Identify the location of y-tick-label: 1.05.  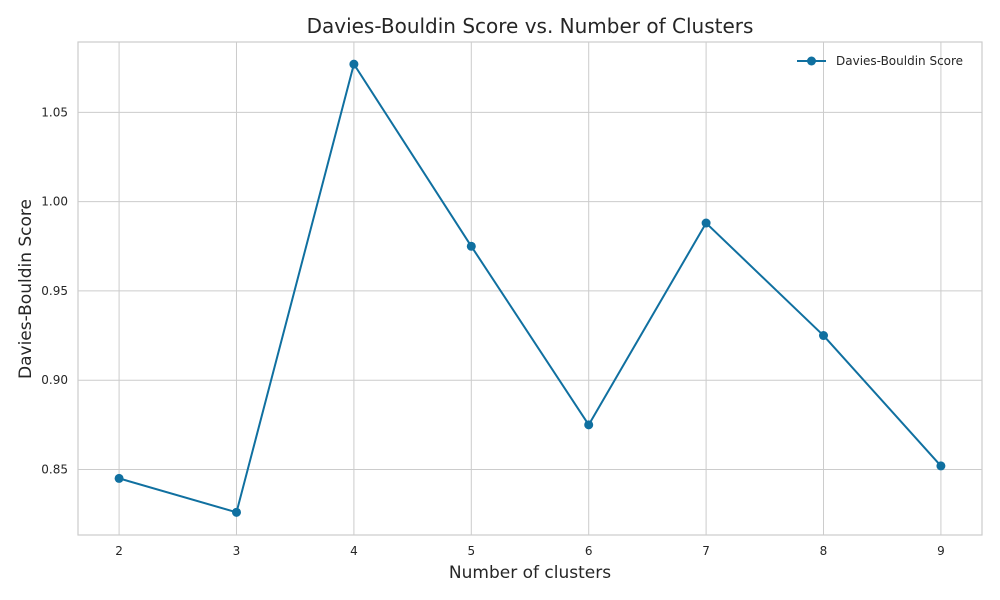
(54, 112).